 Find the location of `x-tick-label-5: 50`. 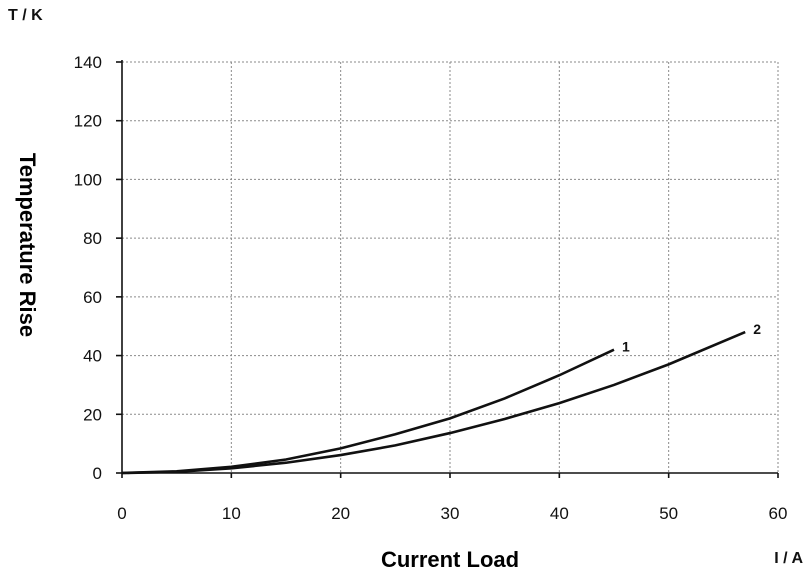

x-tick-label-5: 50 is located at coordinates (668, 513).